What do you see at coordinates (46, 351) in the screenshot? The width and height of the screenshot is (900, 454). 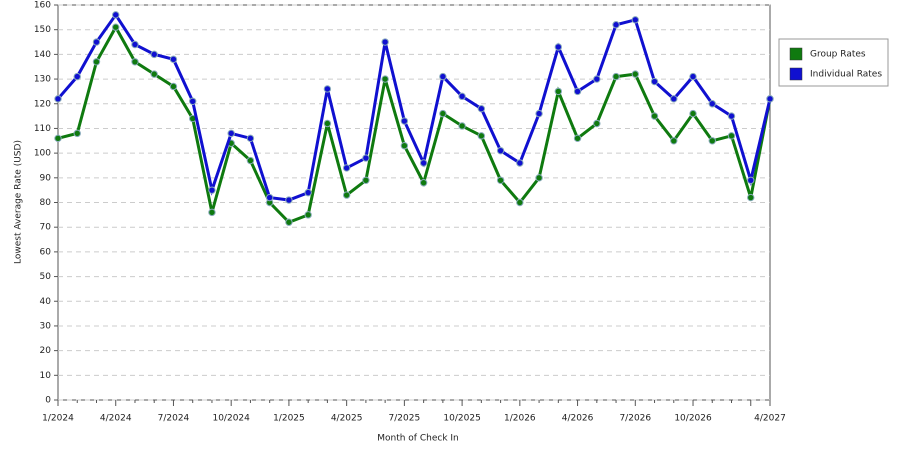 I see `y-tick-label: 20` at bounding box center [46, 351].